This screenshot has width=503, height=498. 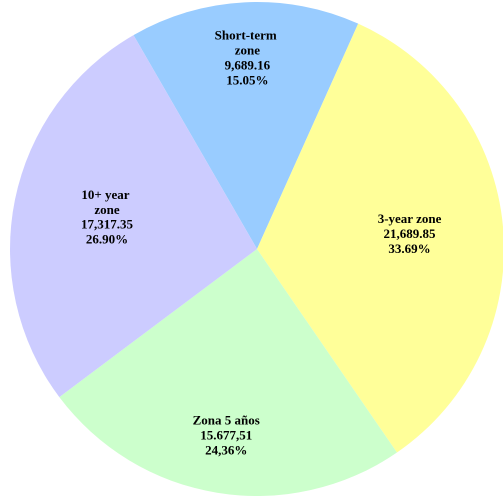 What do you see at coordinates (247, 80) in the screenshot?
I see `slice-percentage-label: 15.05%` at bounding box center [247, 80].